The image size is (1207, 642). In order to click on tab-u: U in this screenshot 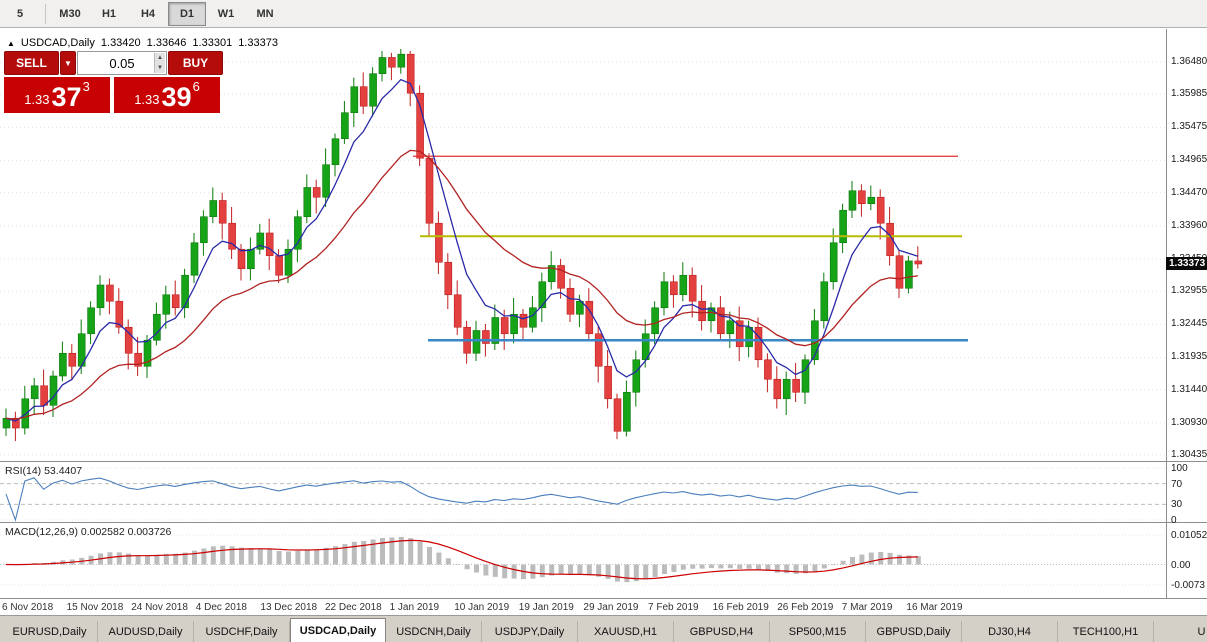, I will do `click(1180, 631)`.